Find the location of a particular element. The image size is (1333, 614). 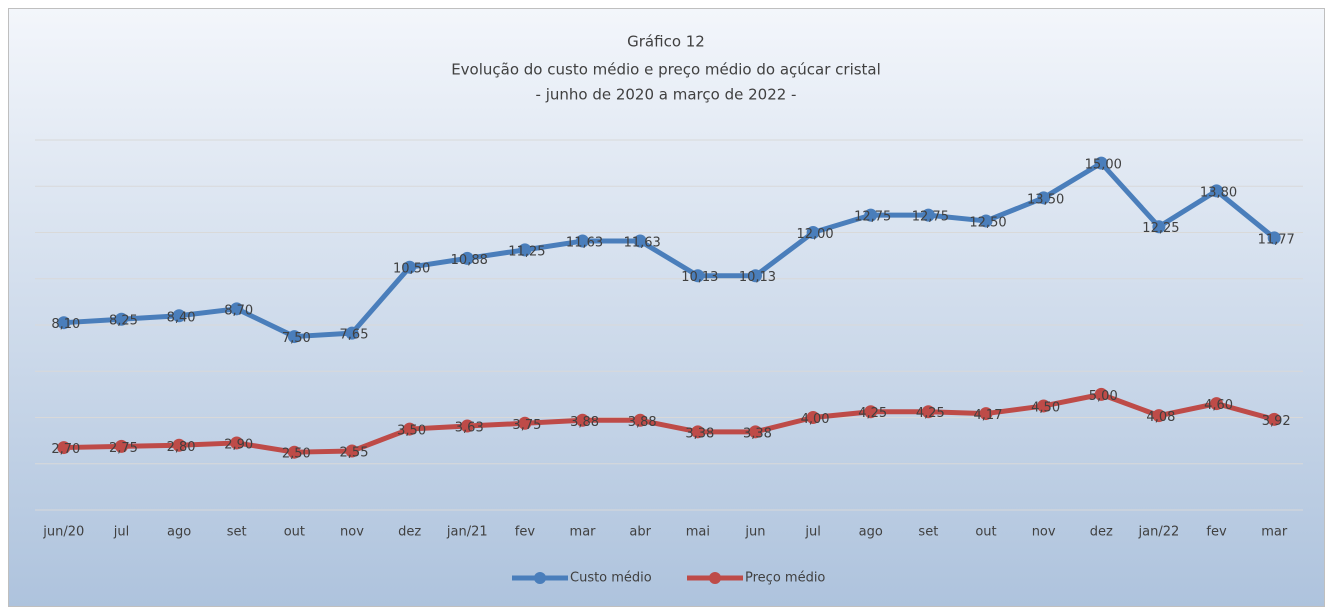

data-label: 7,50 is located at coordinates (296, 338).